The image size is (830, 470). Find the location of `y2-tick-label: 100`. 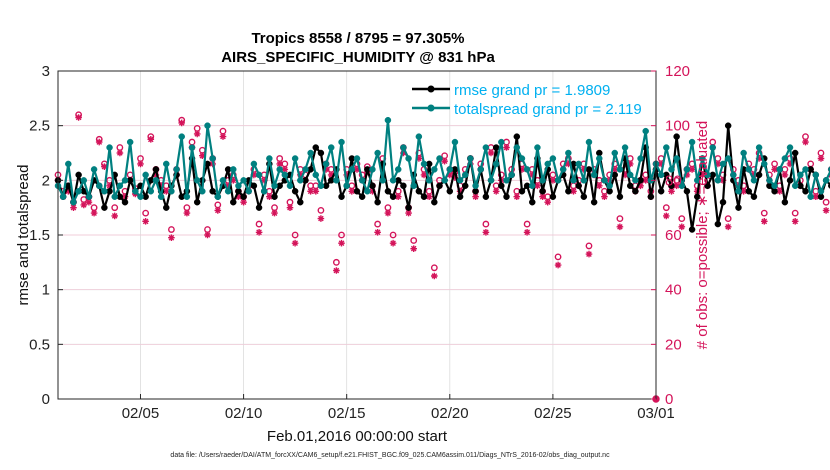

y2-tick-label: 100 is located at coordinates (677, 126).